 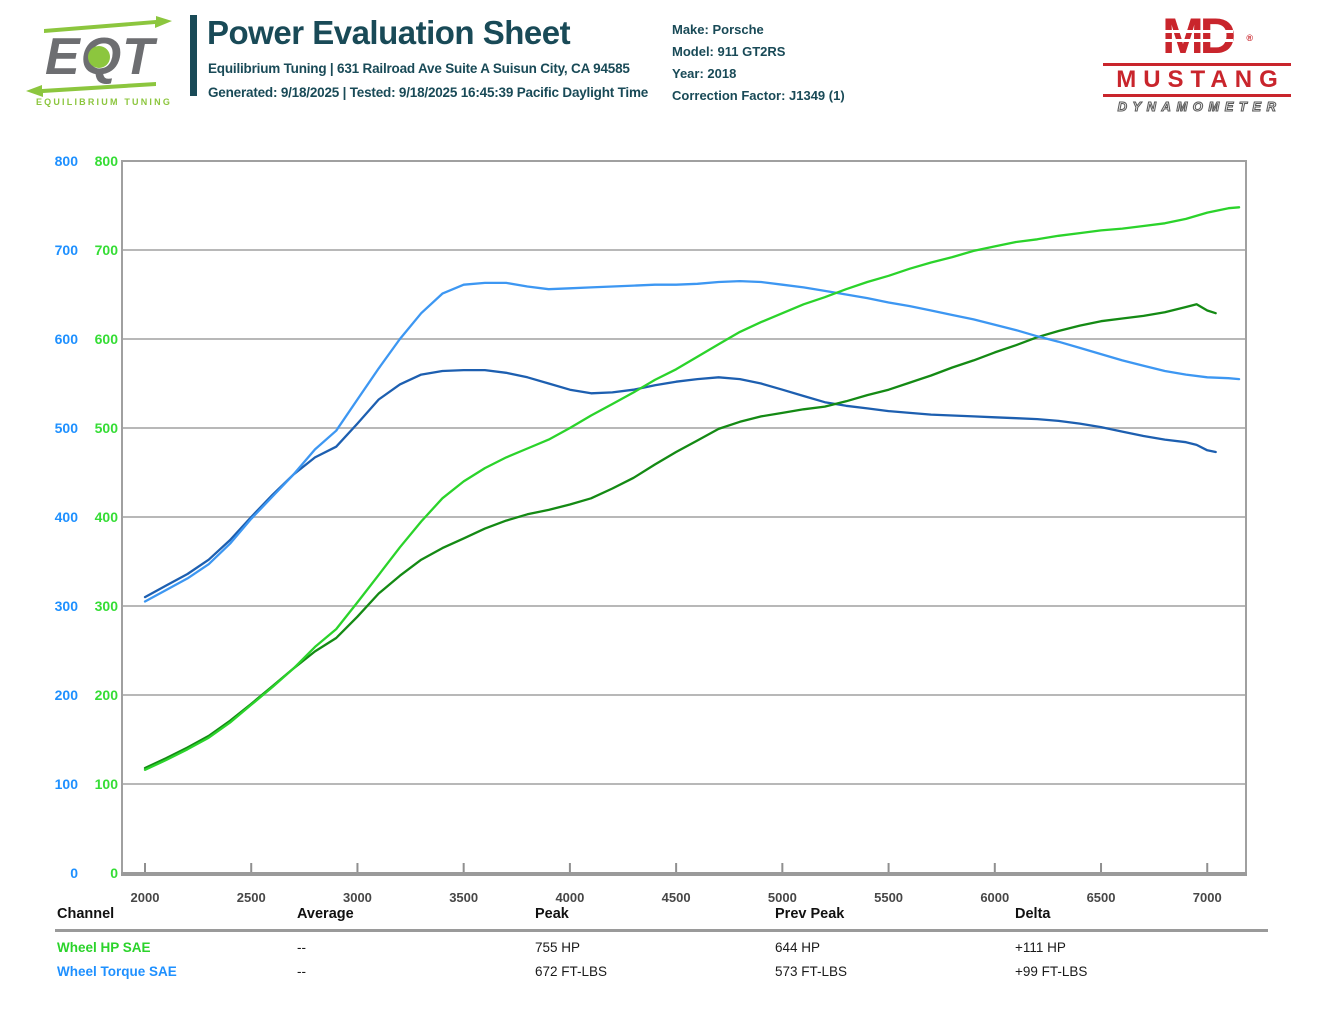 I want to click on table-cell-channel-row1: Wheel HP SAE, so click(x=104, y=947).